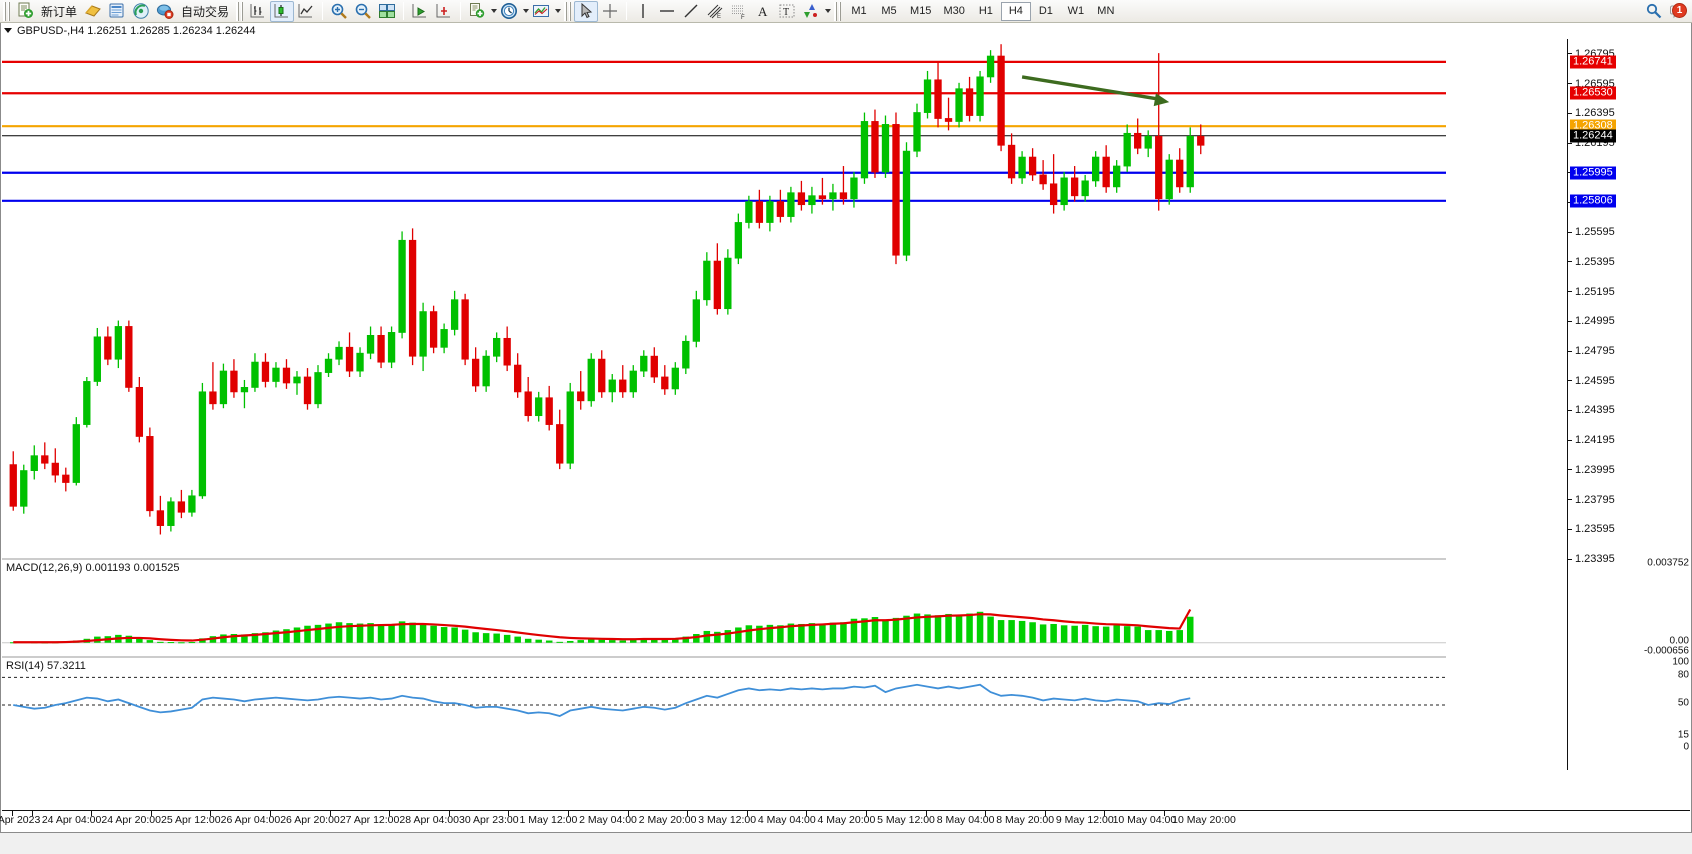 The width and height of the screenshot is (1692, 854). Describe the element at coordinates (1591, 559) in the screenshot. I see `price-tick: 1.23395` at that location.